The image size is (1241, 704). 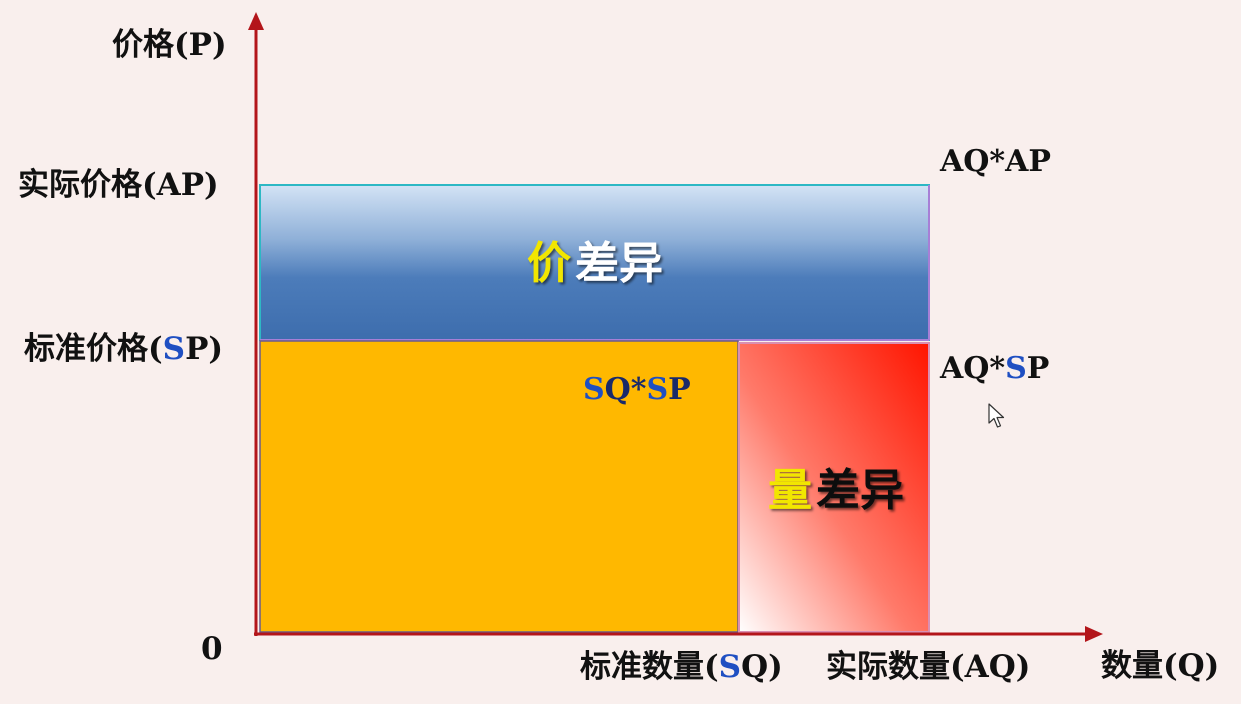 What do you see at coordinates (256, 21) in the screenshot?
I see `y-axis-arrow` at bounding box center [256, 21].